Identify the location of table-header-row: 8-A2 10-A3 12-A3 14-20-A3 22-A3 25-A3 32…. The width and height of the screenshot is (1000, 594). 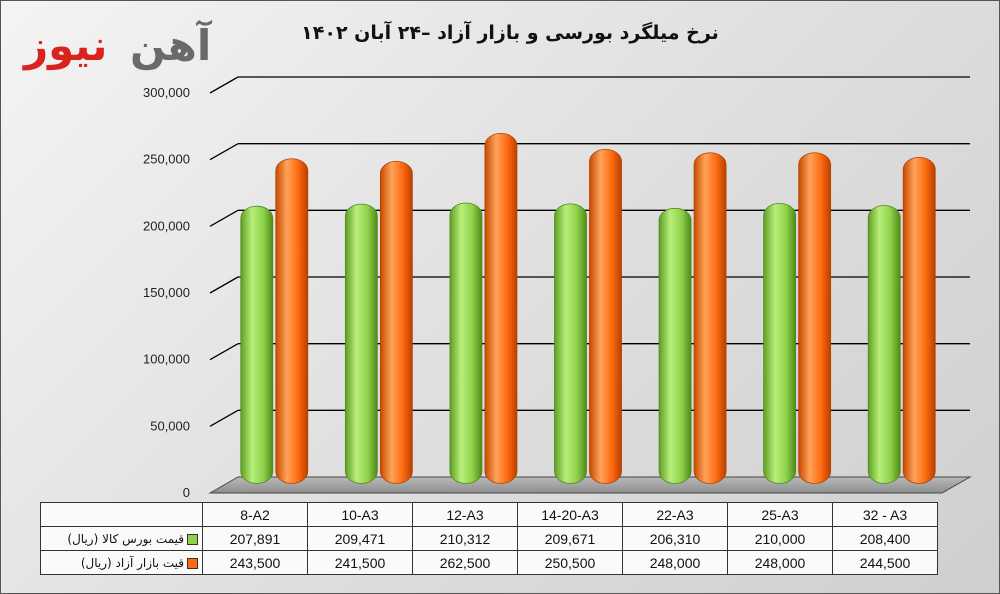
(489, 514).